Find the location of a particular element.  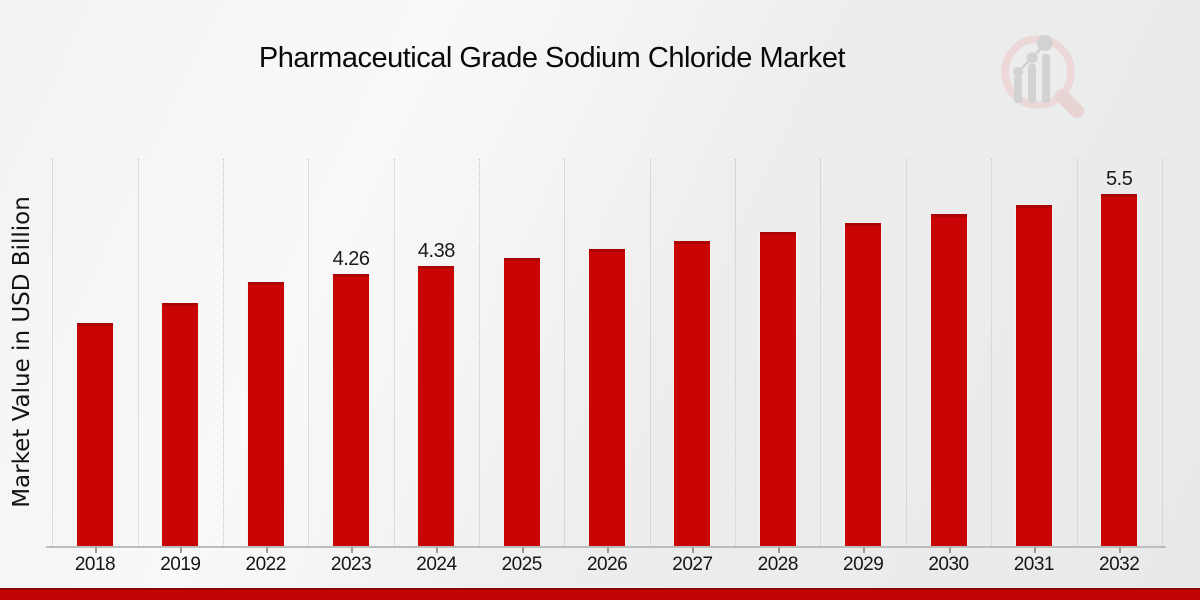

x-tick-label: 2019 is located at coordinates (180, 564).